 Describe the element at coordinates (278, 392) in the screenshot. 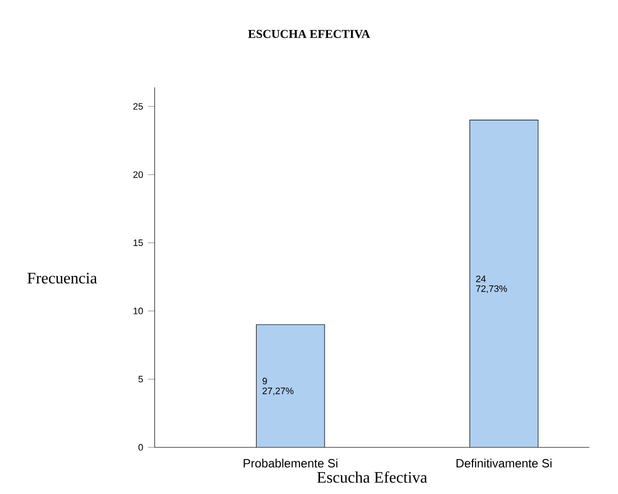

I see `annotation: 27,27%` at that location.